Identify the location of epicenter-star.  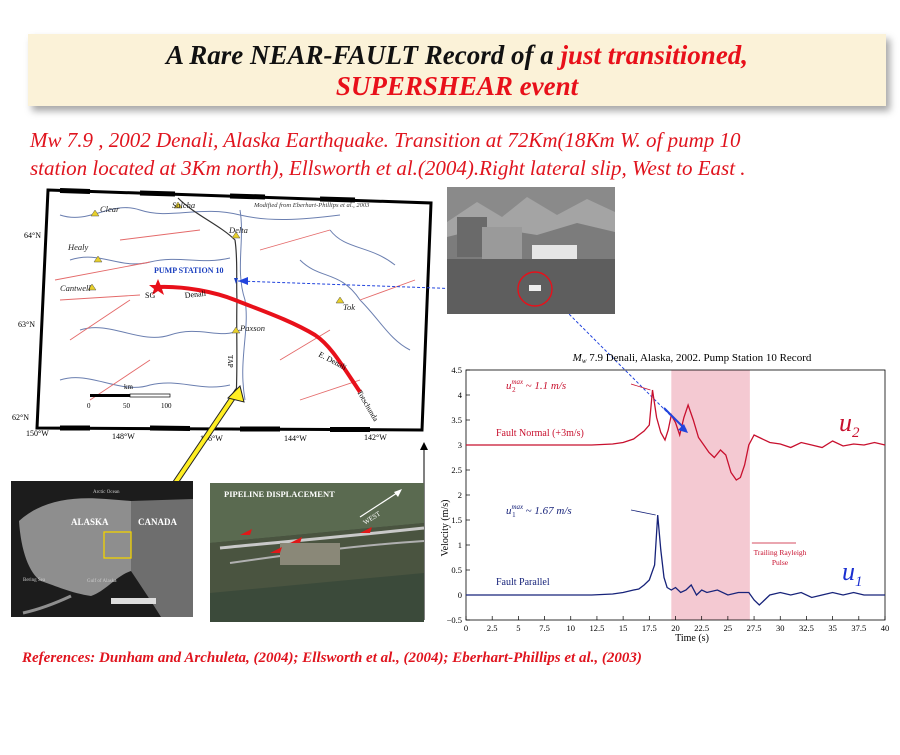
(158, 287).